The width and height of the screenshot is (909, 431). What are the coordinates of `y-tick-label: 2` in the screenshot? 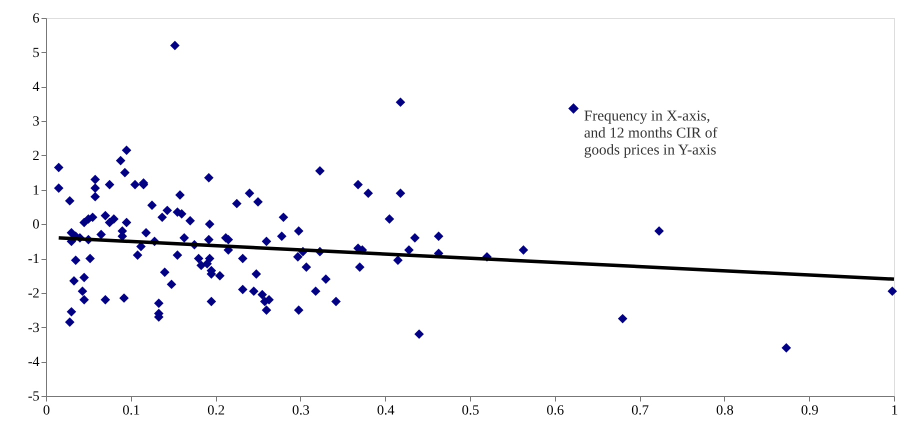 It's located at (36, 156).